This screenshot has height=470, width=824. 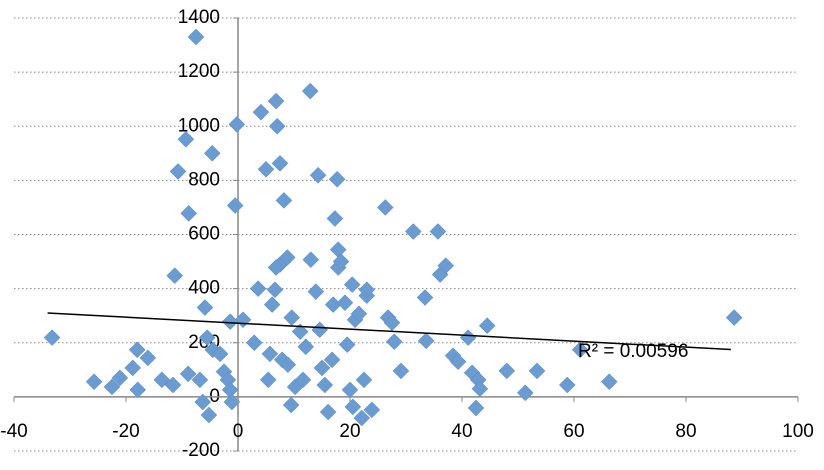 What do you see at coordinates (199, 17) in the screenshot?
I see `y-tick-label: 1400` at bounding box center [199, 17].